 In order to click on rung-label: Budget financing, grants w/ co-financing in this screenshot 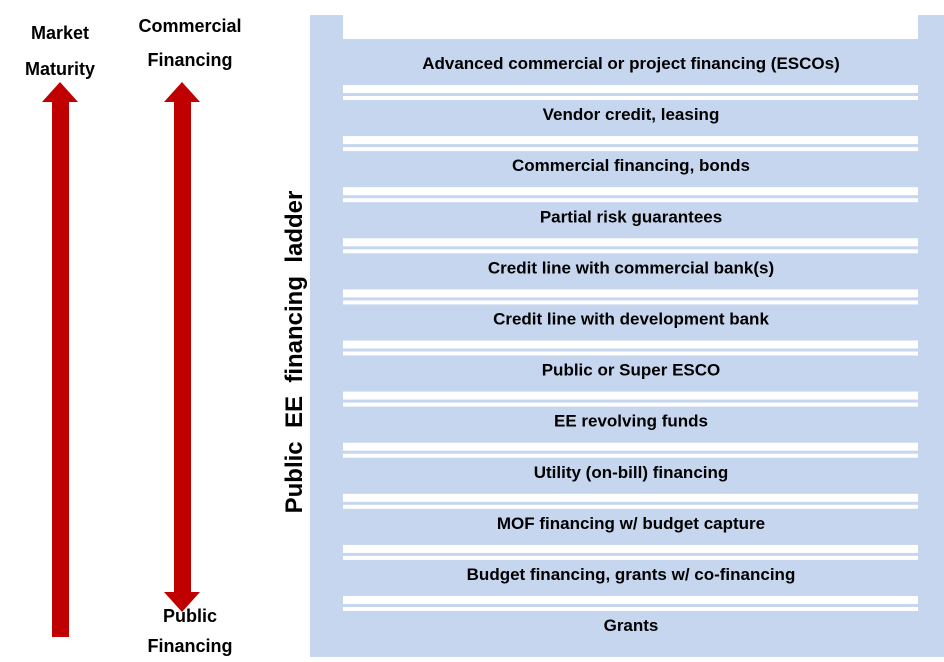, I will do `click(631, 574)`.